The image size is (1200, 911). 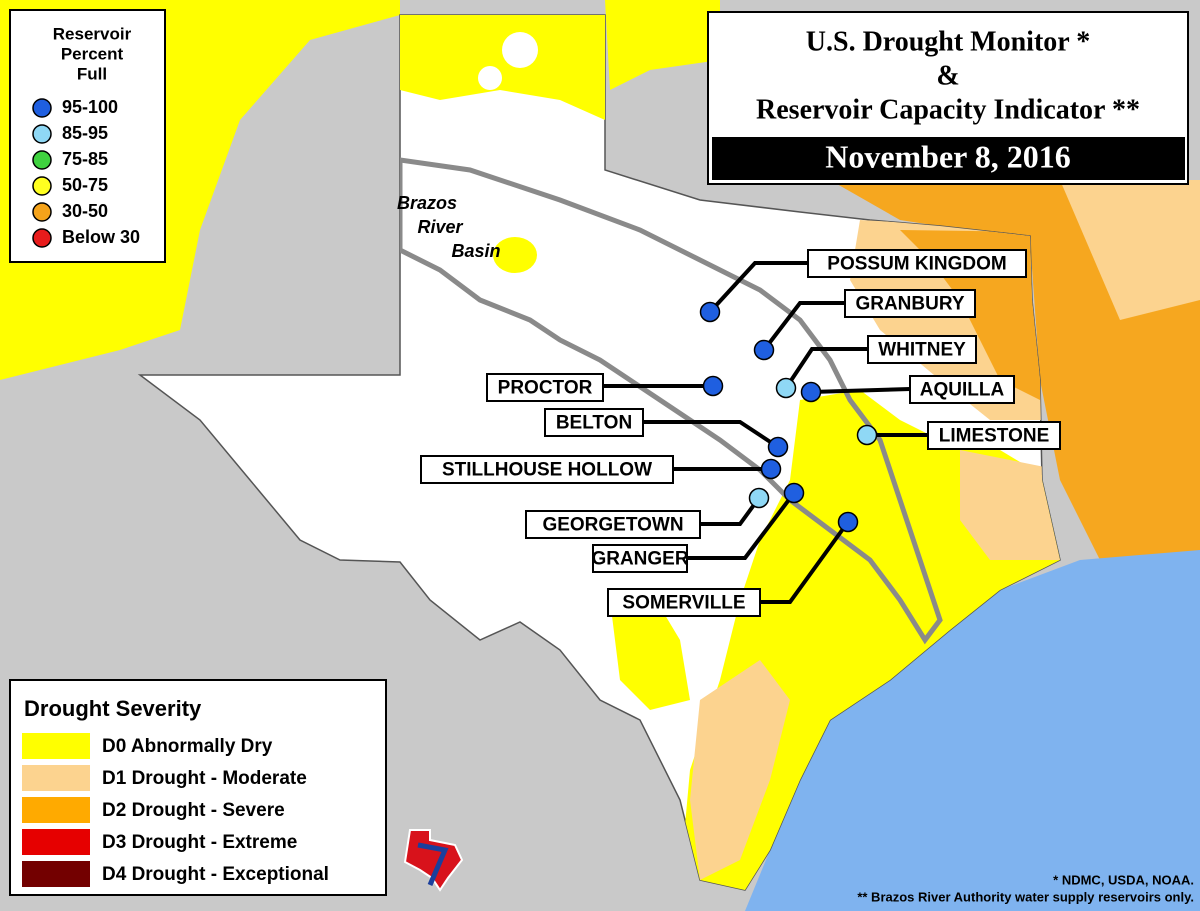 What do you see at coordinates (475, 251) in the screenshot?
I see `basin-label: Basin` at bounding box center [475, 251].